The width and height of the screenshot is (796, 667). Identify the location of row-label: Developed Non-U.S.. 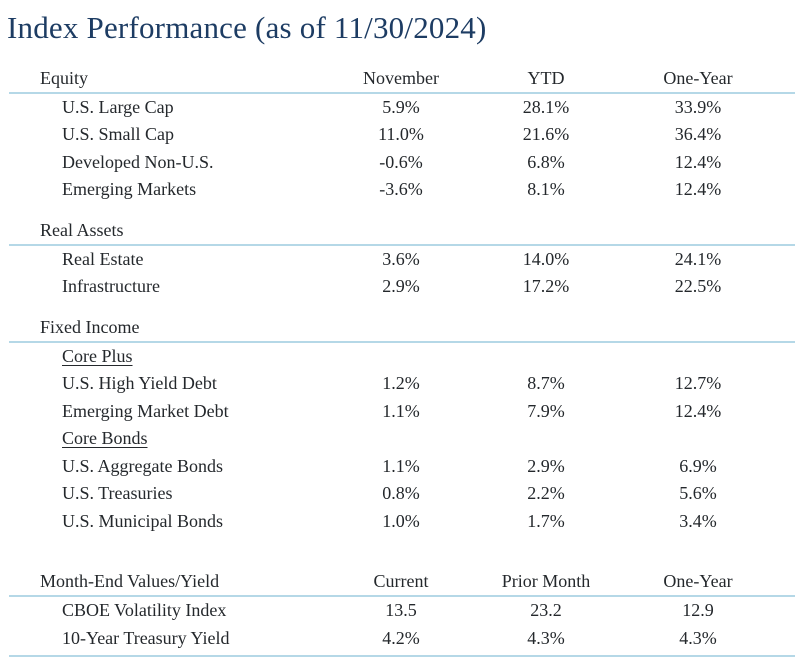
(138, 161).